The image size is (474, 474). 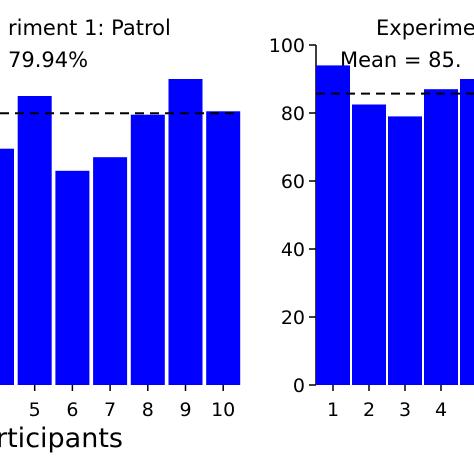 I want to click on y-axis: 0 20 40 60 80 100, so click(x=293, y=216).